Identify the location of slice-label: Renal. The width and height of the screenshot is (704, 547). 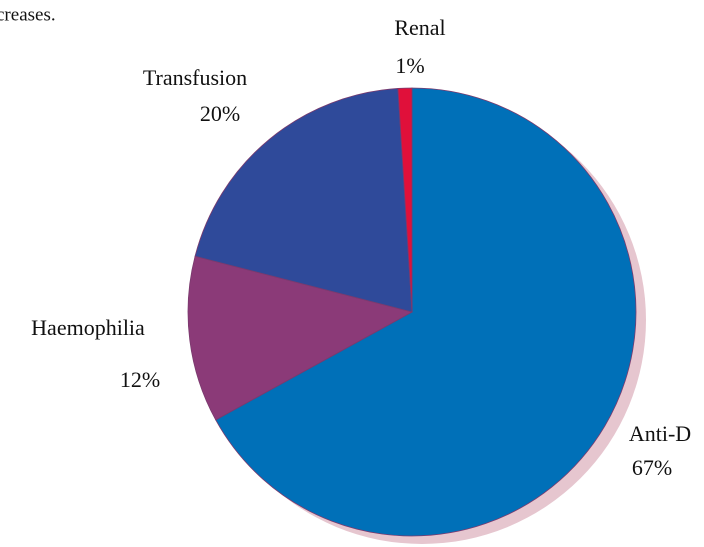
(419, 27).